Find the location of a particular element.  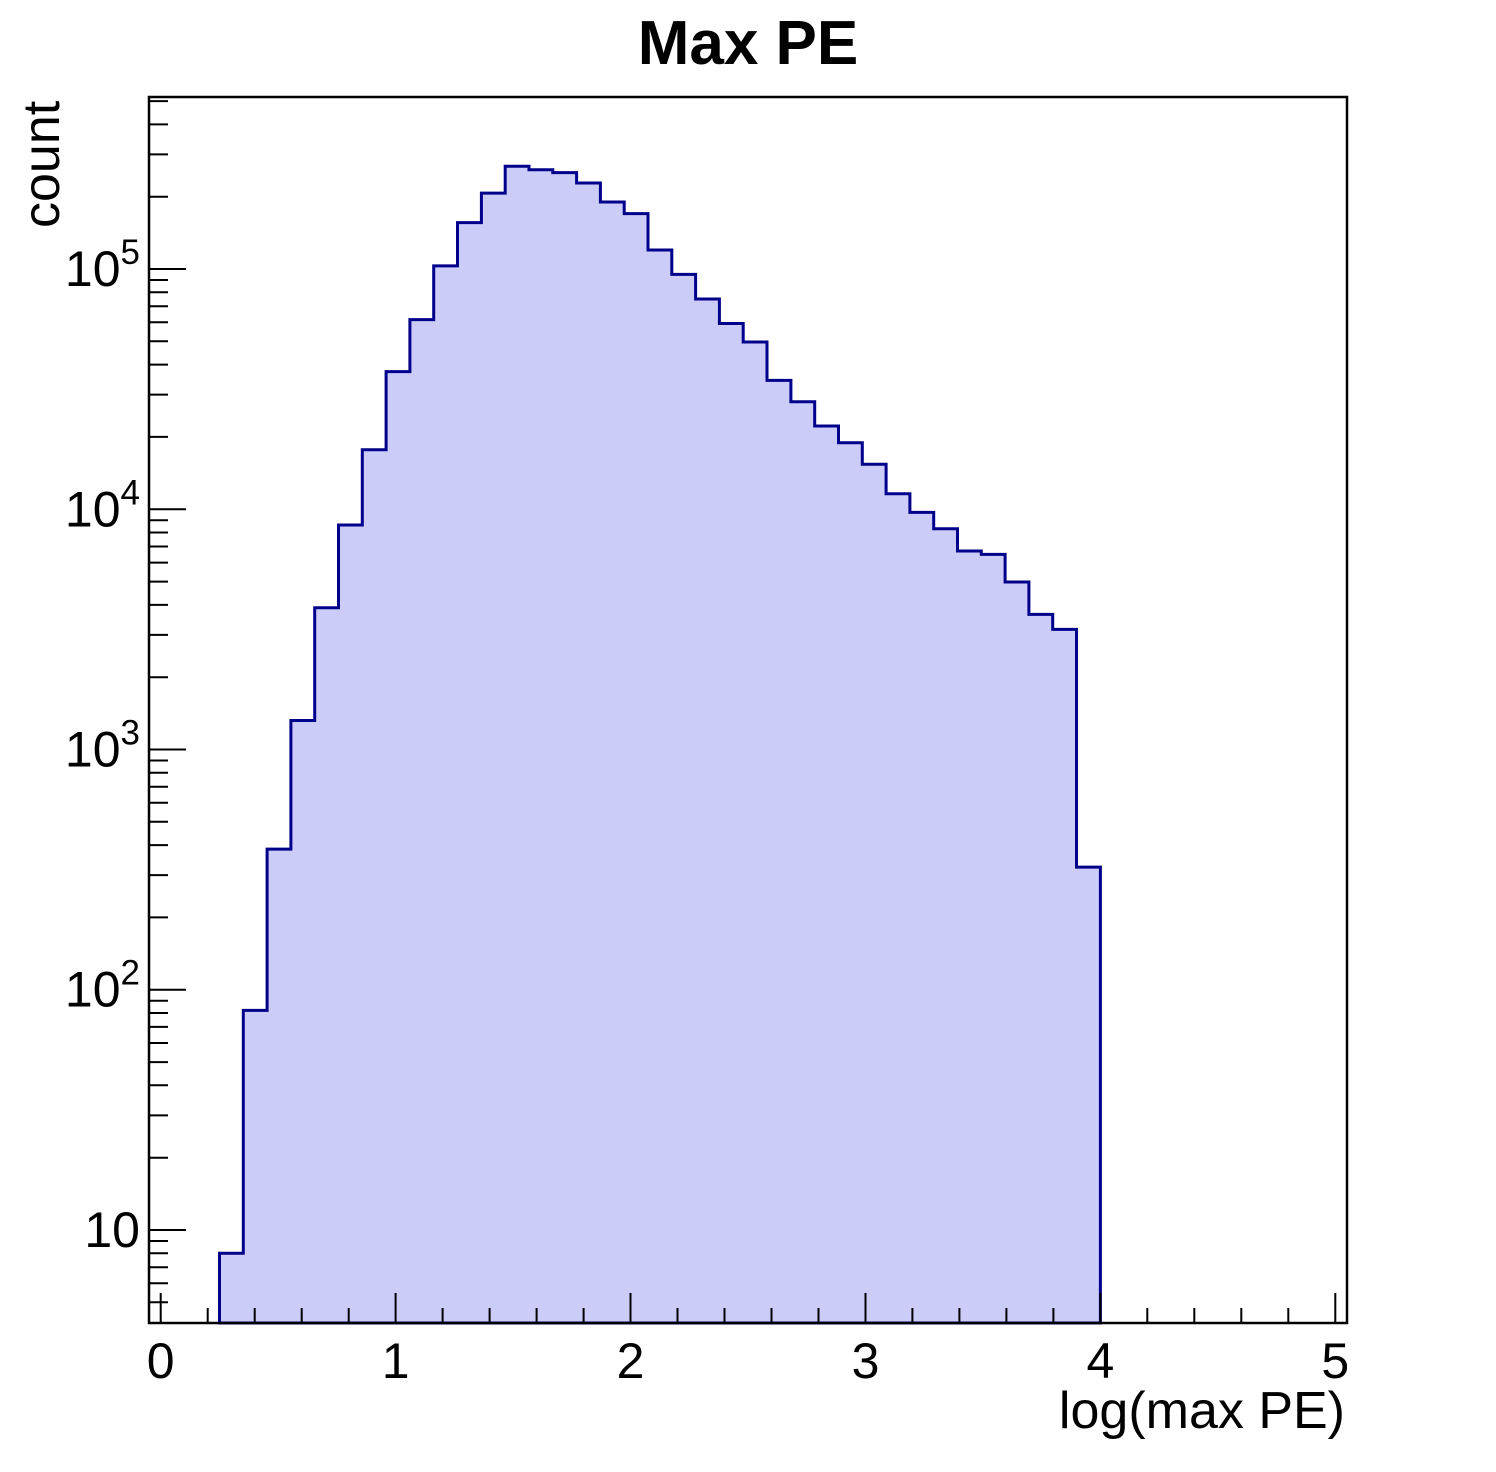

x-tick-label: 2 is located at coordinates (631, 1361).